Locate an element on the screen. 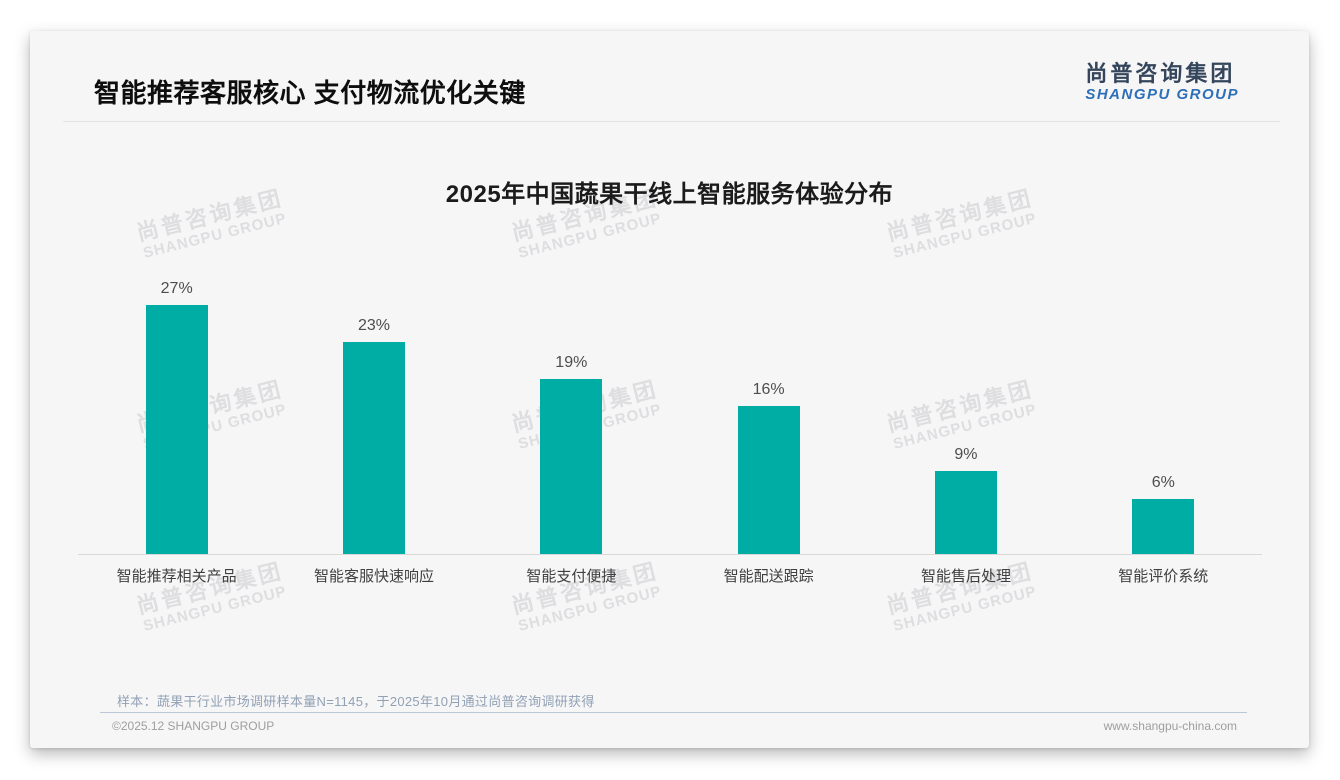 The width and height of the screenshot is (1340, 780). bar-column: 9% is located at coordinates (965, 500).